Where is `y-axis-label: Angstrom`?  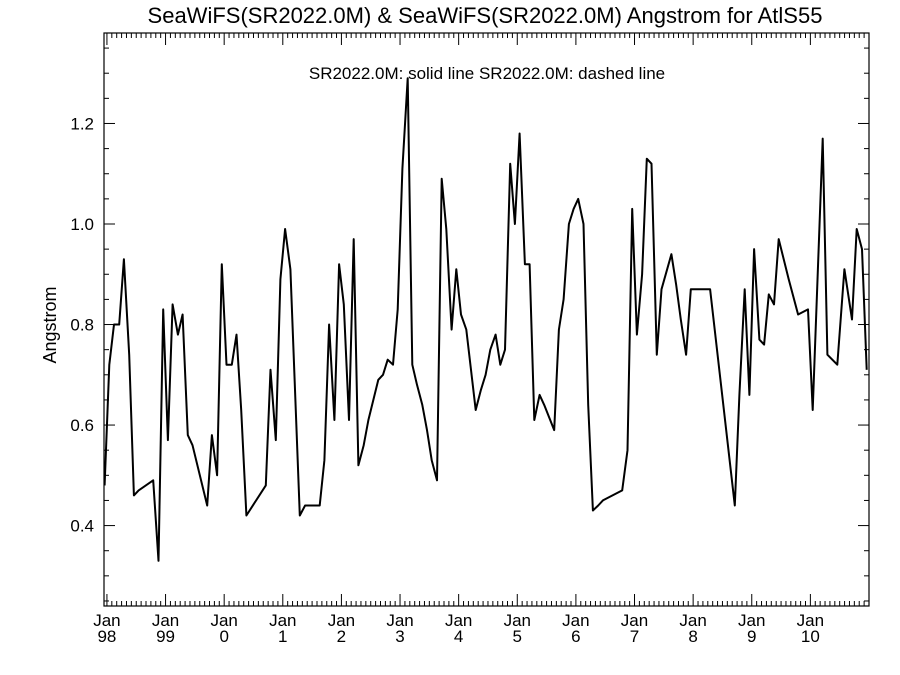
y-axis-label: Angstrom is located at coordinates (50, 324).